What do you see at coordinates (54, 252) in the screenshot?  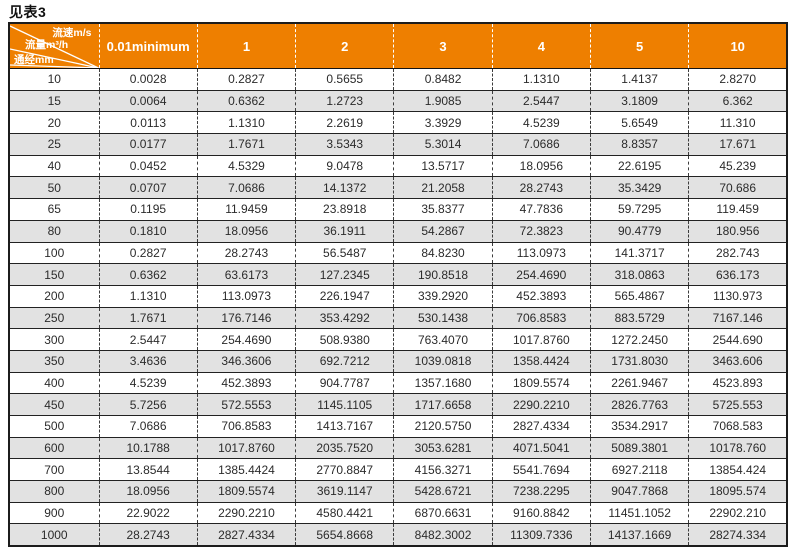 I see `row-header-cell: 100` at bounding box center [54, 252].